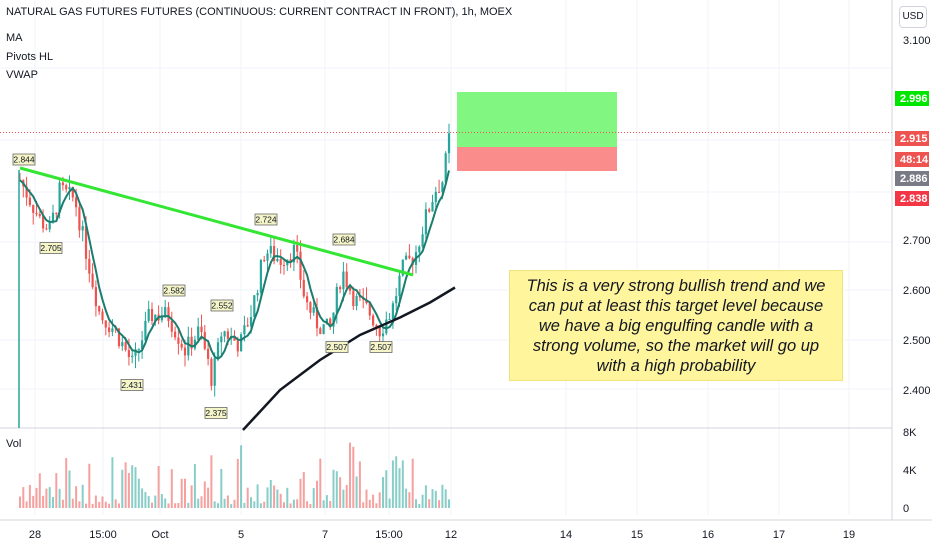 This screenshot has width=932, height=550. I want to click on pivot-label: 2.705, so click(51, 248).